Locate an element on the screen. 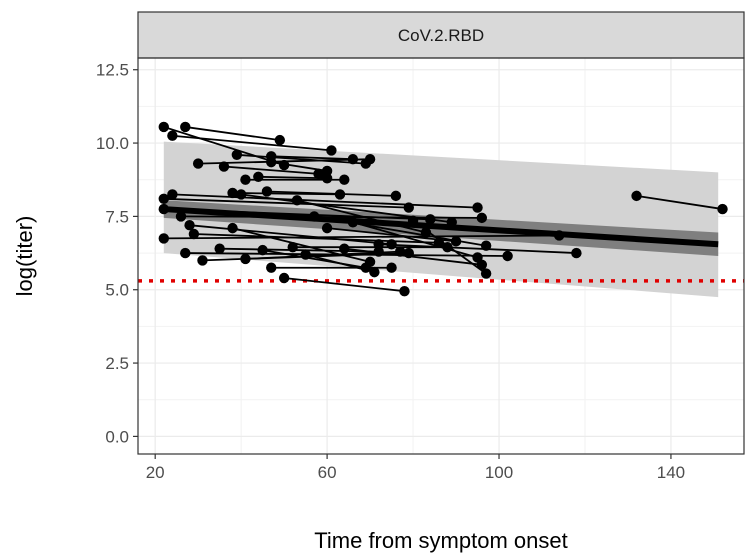 This screenshot has height=557, width=746. facet-strip is located at coordinates (441, 35).